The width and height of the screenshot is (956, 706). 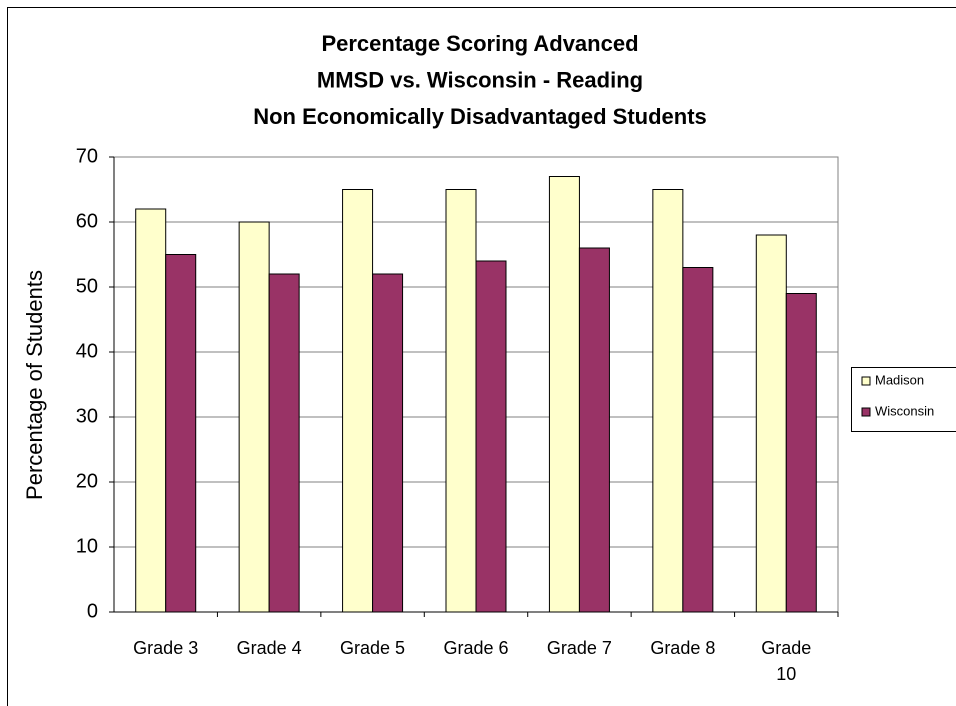 What do you see at coordinates (480, 79) in the screenshot?
I see `chart-title: MMSD vs. Wisconsin - Reading` at bounding box center [480, 79].